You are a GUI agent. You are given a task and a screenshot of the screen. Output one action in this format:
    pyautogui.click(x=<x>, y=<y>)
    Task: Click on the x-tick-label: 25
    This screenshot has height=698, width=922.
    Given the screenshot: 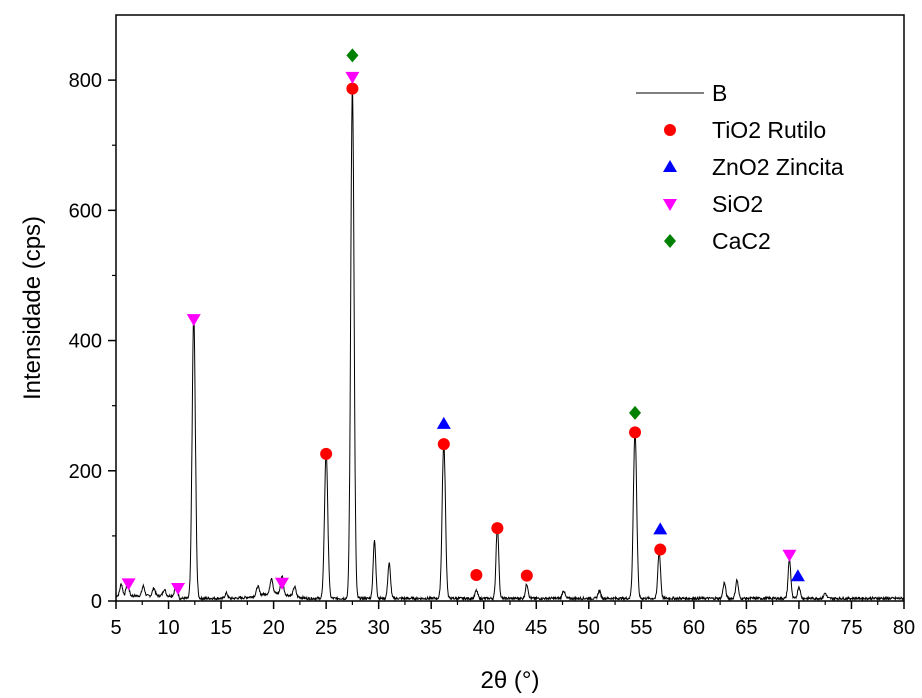 What is the action you would take?
    pyautogui.click(x=326, y=628)
    